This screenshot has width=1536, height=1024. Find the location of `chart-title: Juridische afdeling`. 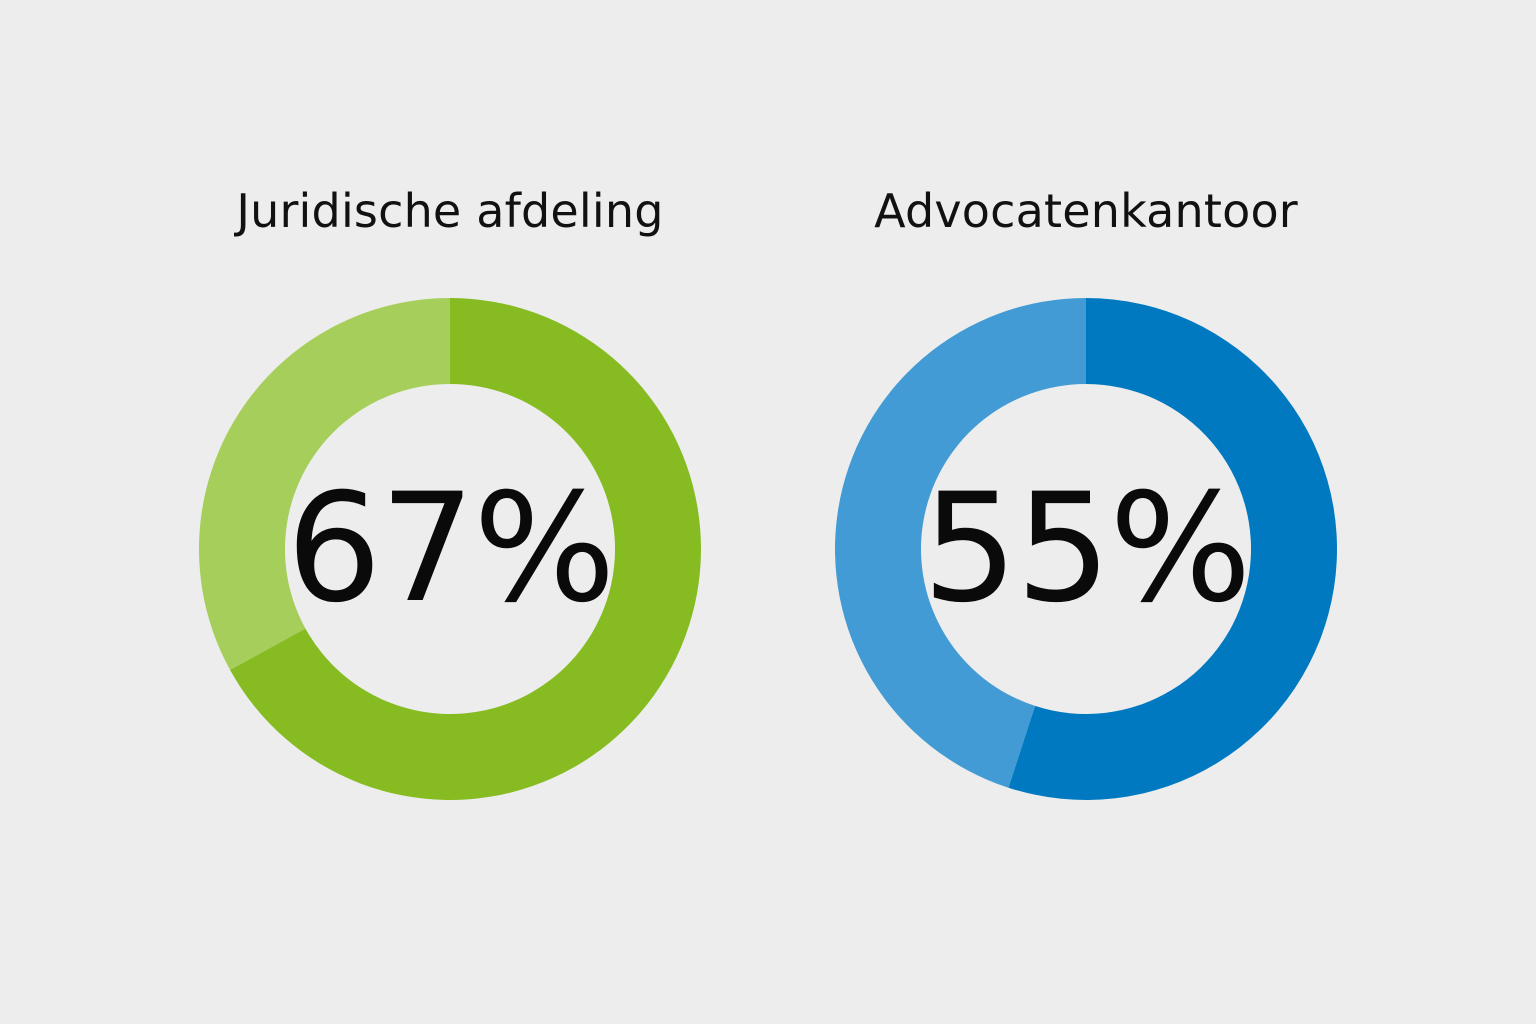

chart-title: Juridische afdeling is located at coordinates (450, 211).